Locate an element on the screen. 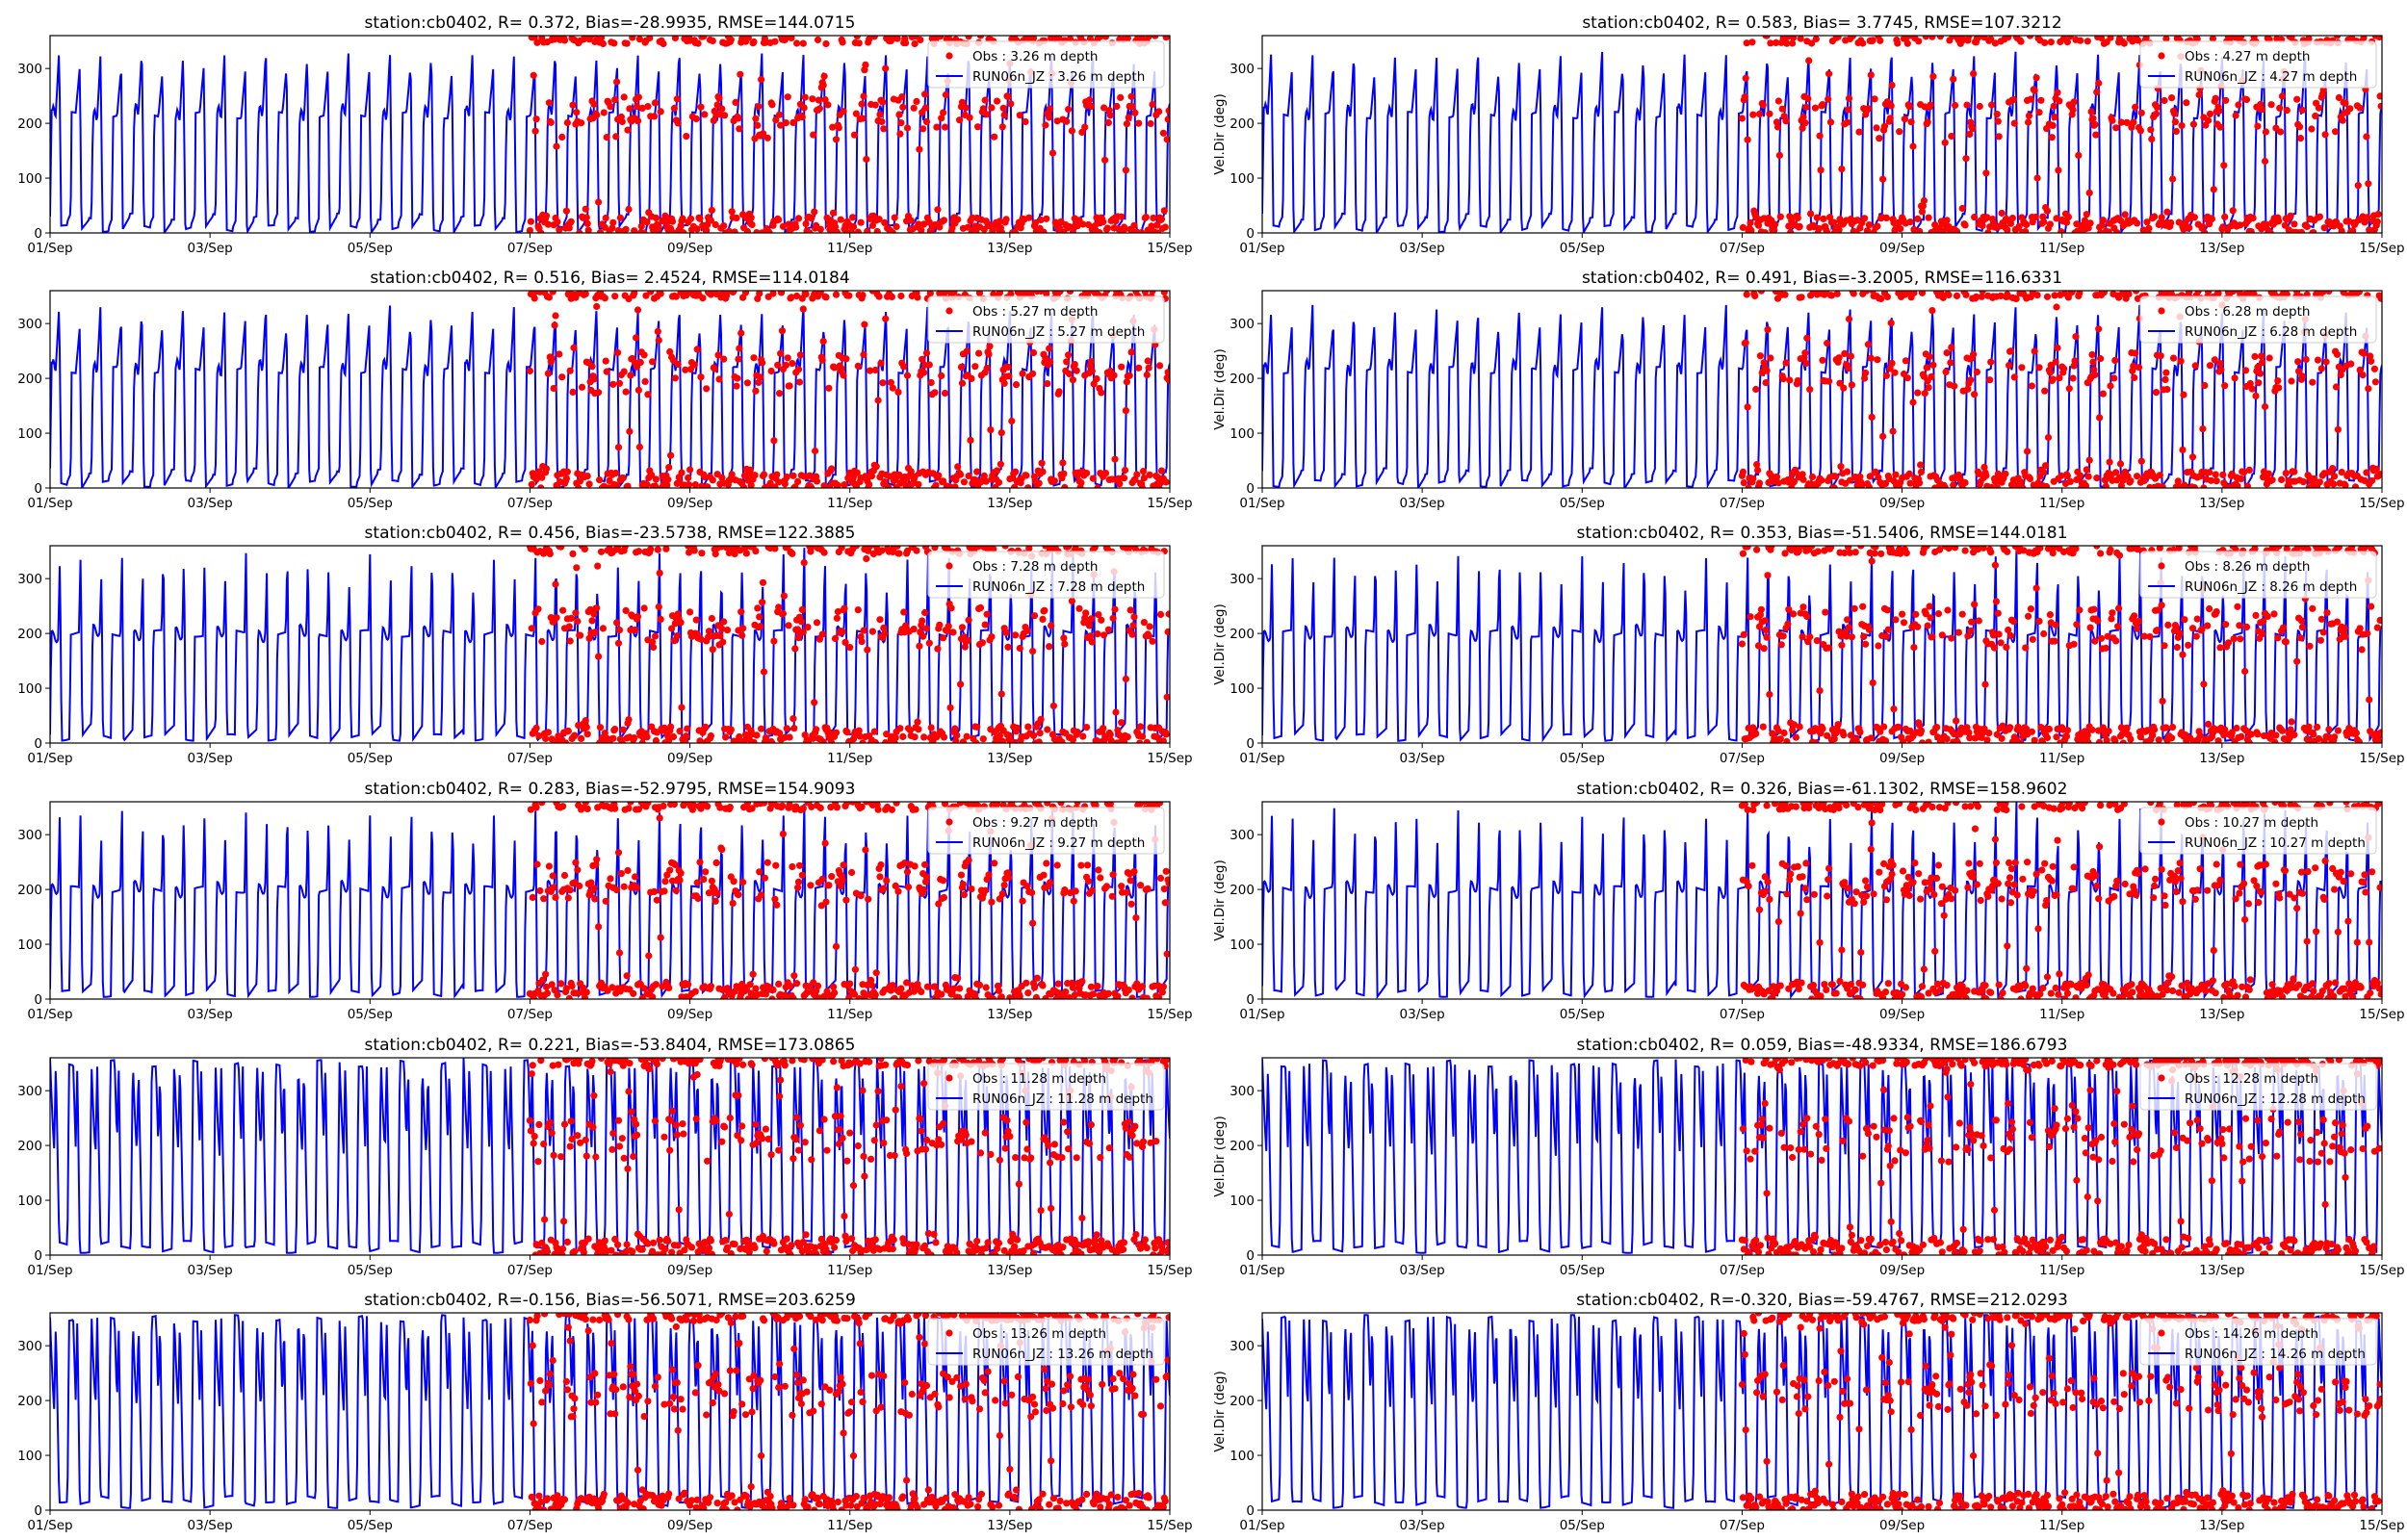 Image resolution: width=2407 pixels, height=1540 pixels. plot-area is located at coordinates (1822, 389).